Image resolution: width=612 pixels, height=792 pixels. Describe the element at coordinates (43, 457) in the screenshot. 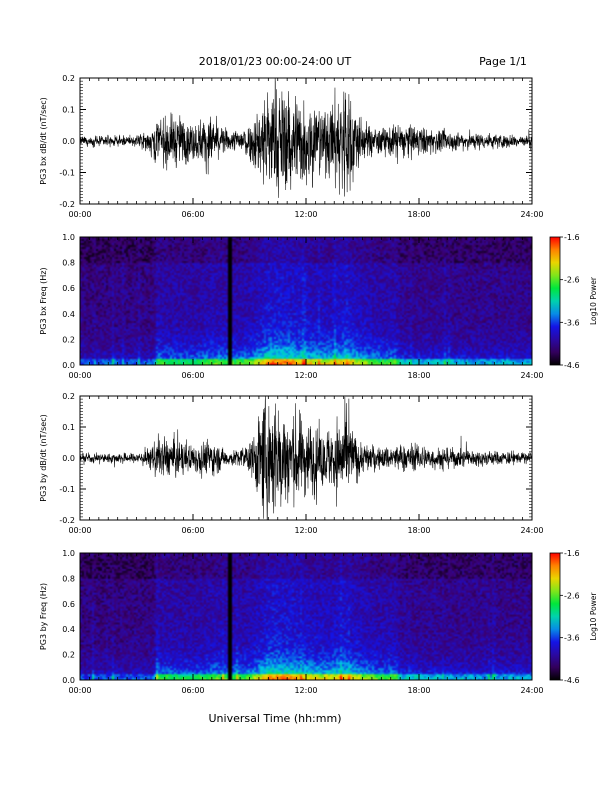

I see `y-axis-label: PG3 by dB/dt (nT/sec)` at that location.